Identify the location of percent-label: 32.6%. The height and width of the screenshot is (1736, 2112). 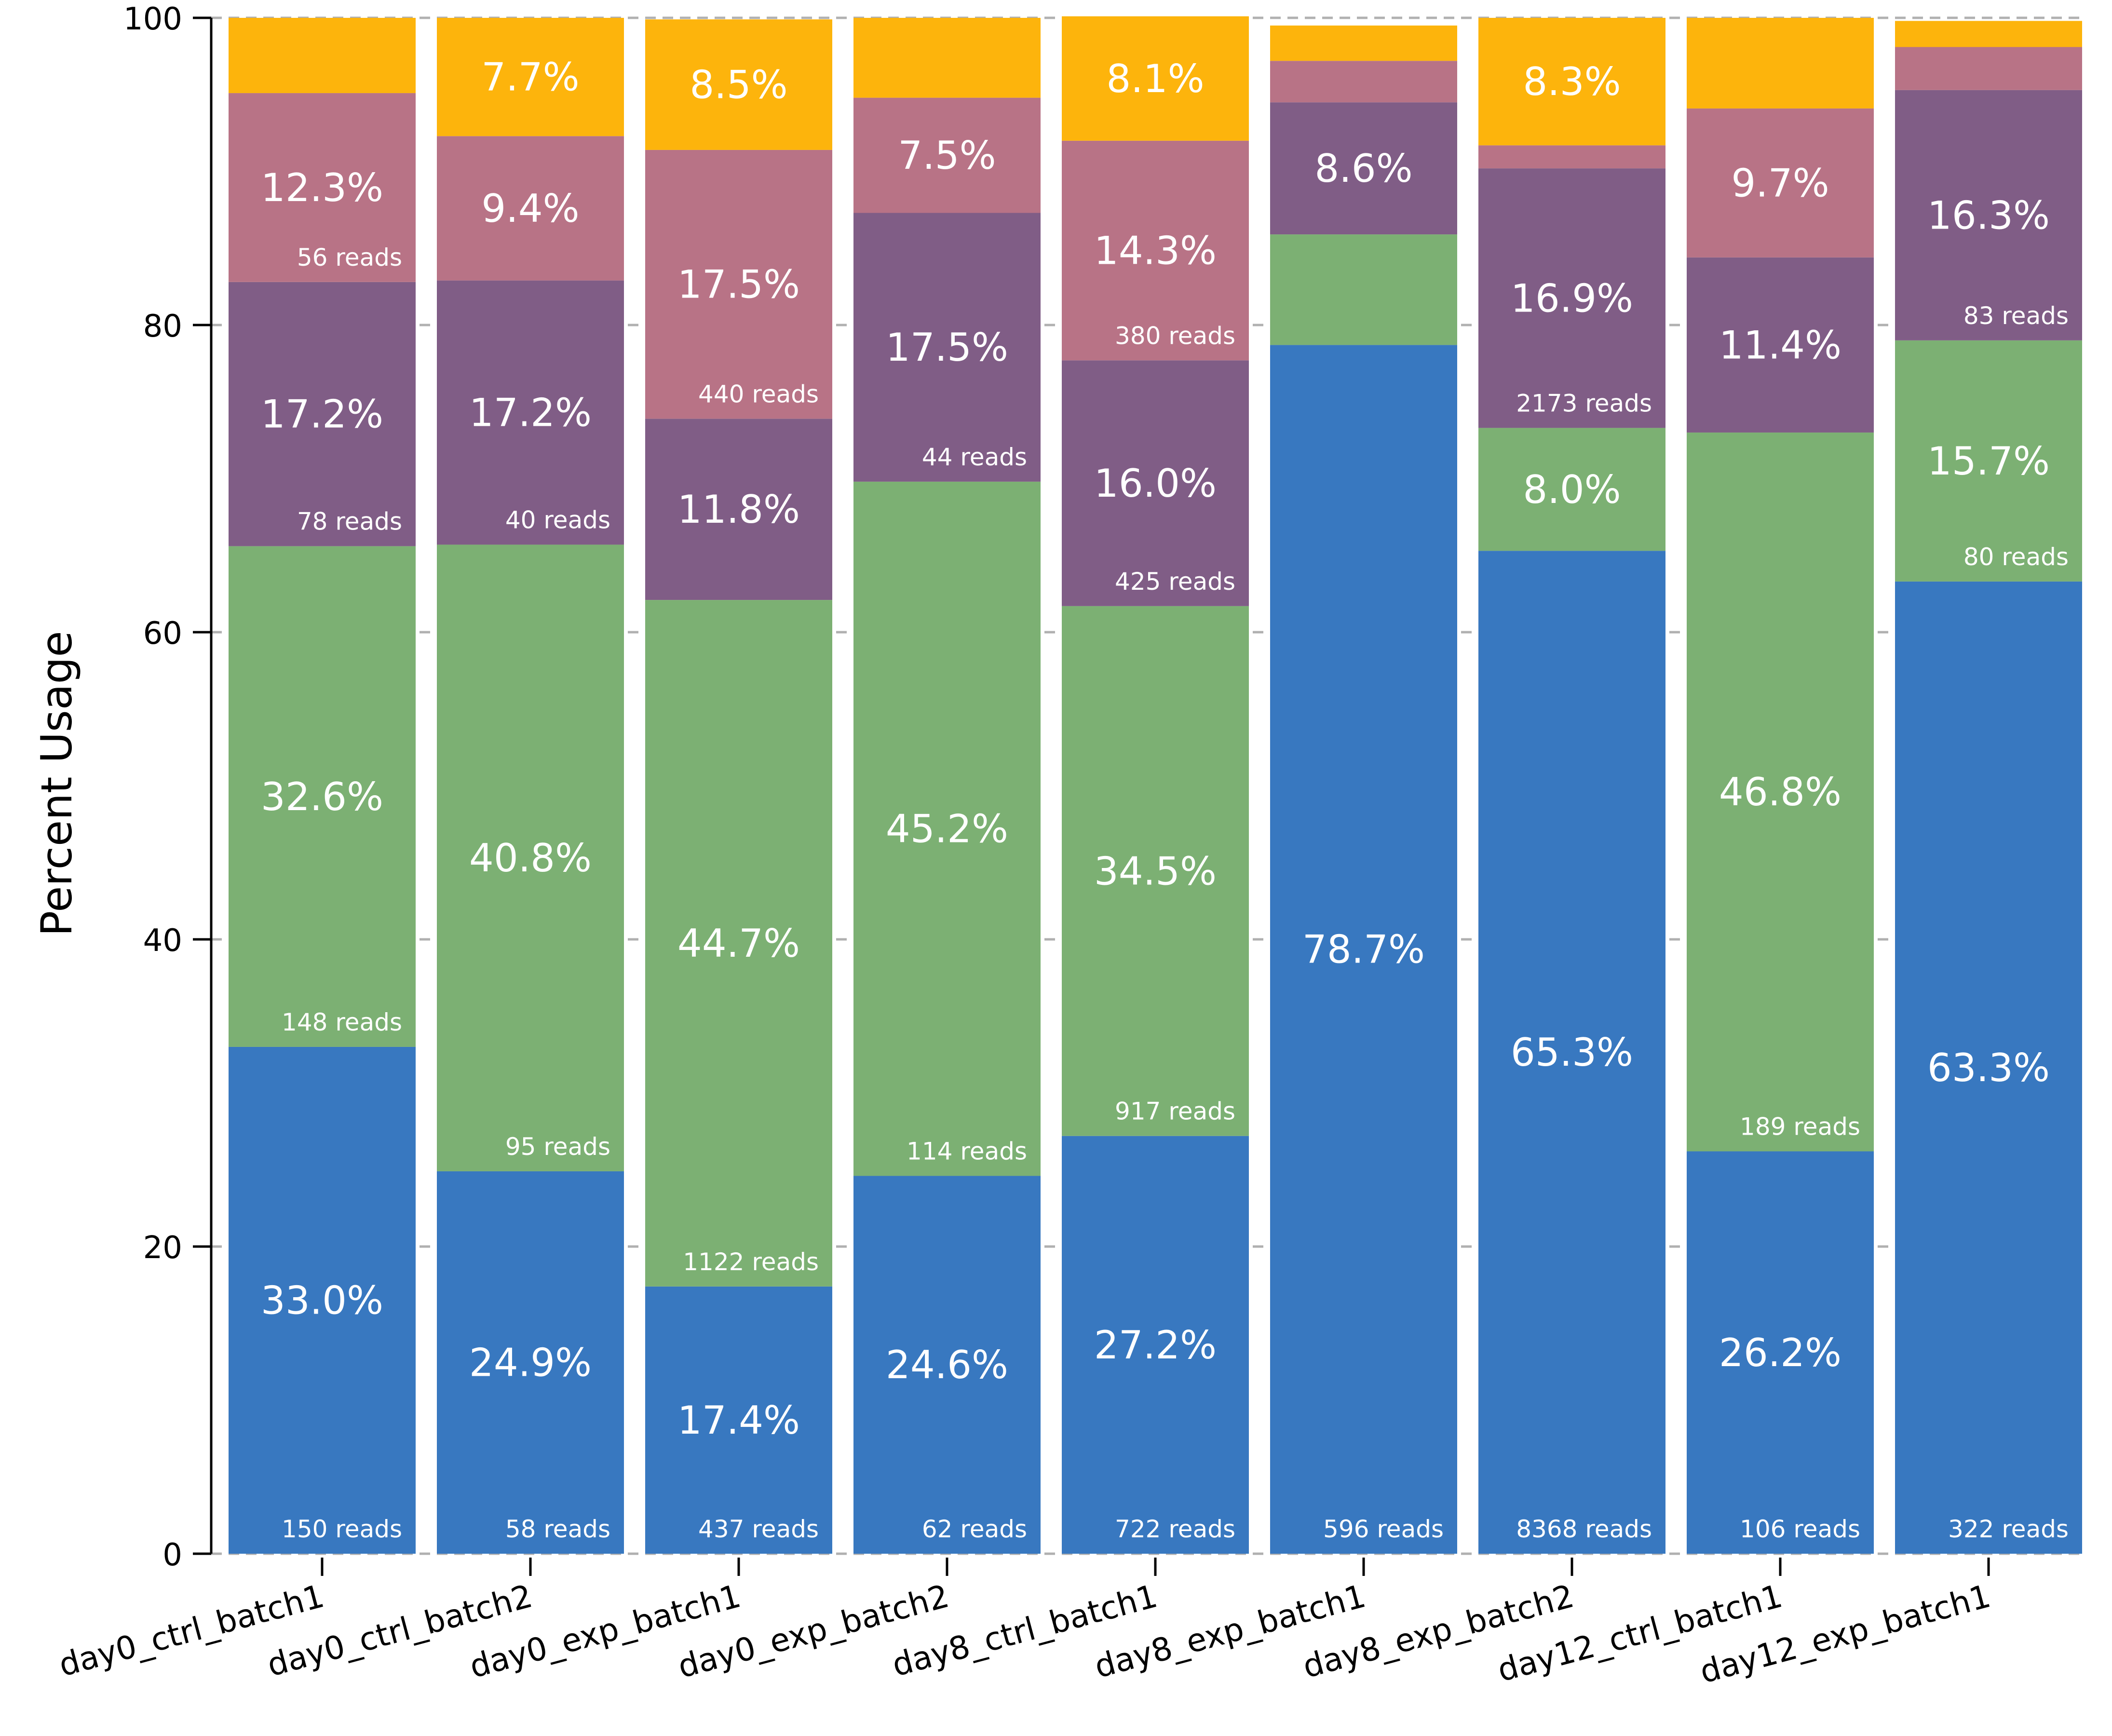
(322, 797).